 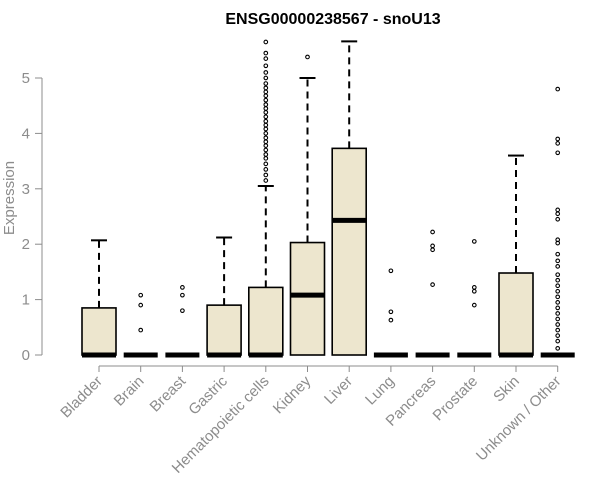 I want to click on y-tick-label: 4, so click(x=26, y=133).